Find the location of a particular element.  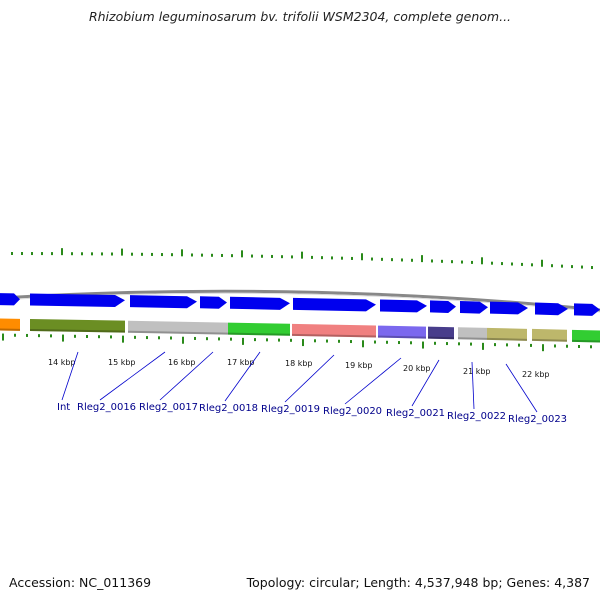

scale-label-22: 22 kbp is located at coordinates (536, 374).